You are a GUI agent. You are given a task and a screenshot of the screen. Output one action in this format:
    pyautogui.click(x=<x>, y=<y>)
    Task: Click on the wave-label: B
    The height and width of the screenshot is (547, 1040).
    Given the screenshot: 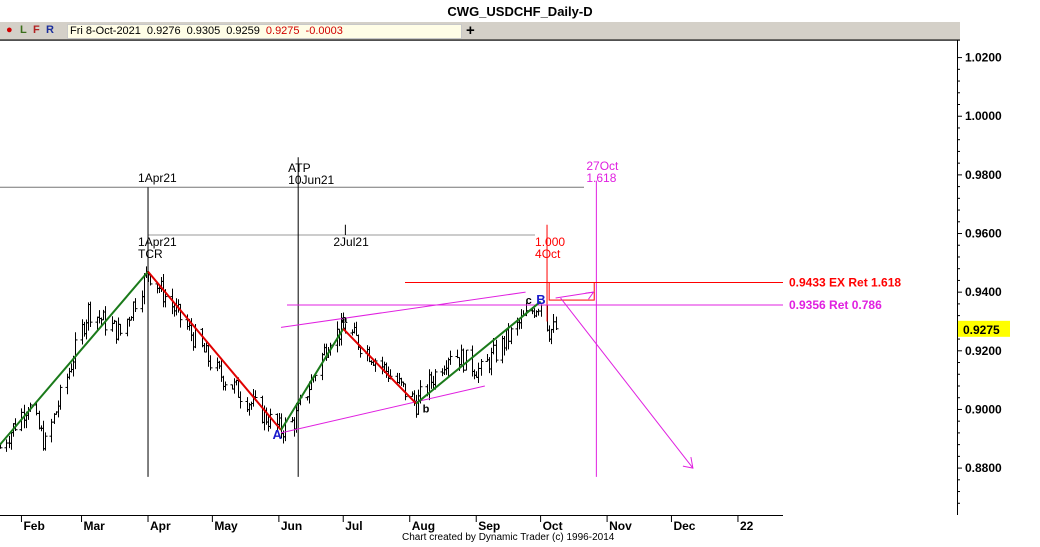 What is the action you would take?
    pyautogui.click(x=540, y=299)
    